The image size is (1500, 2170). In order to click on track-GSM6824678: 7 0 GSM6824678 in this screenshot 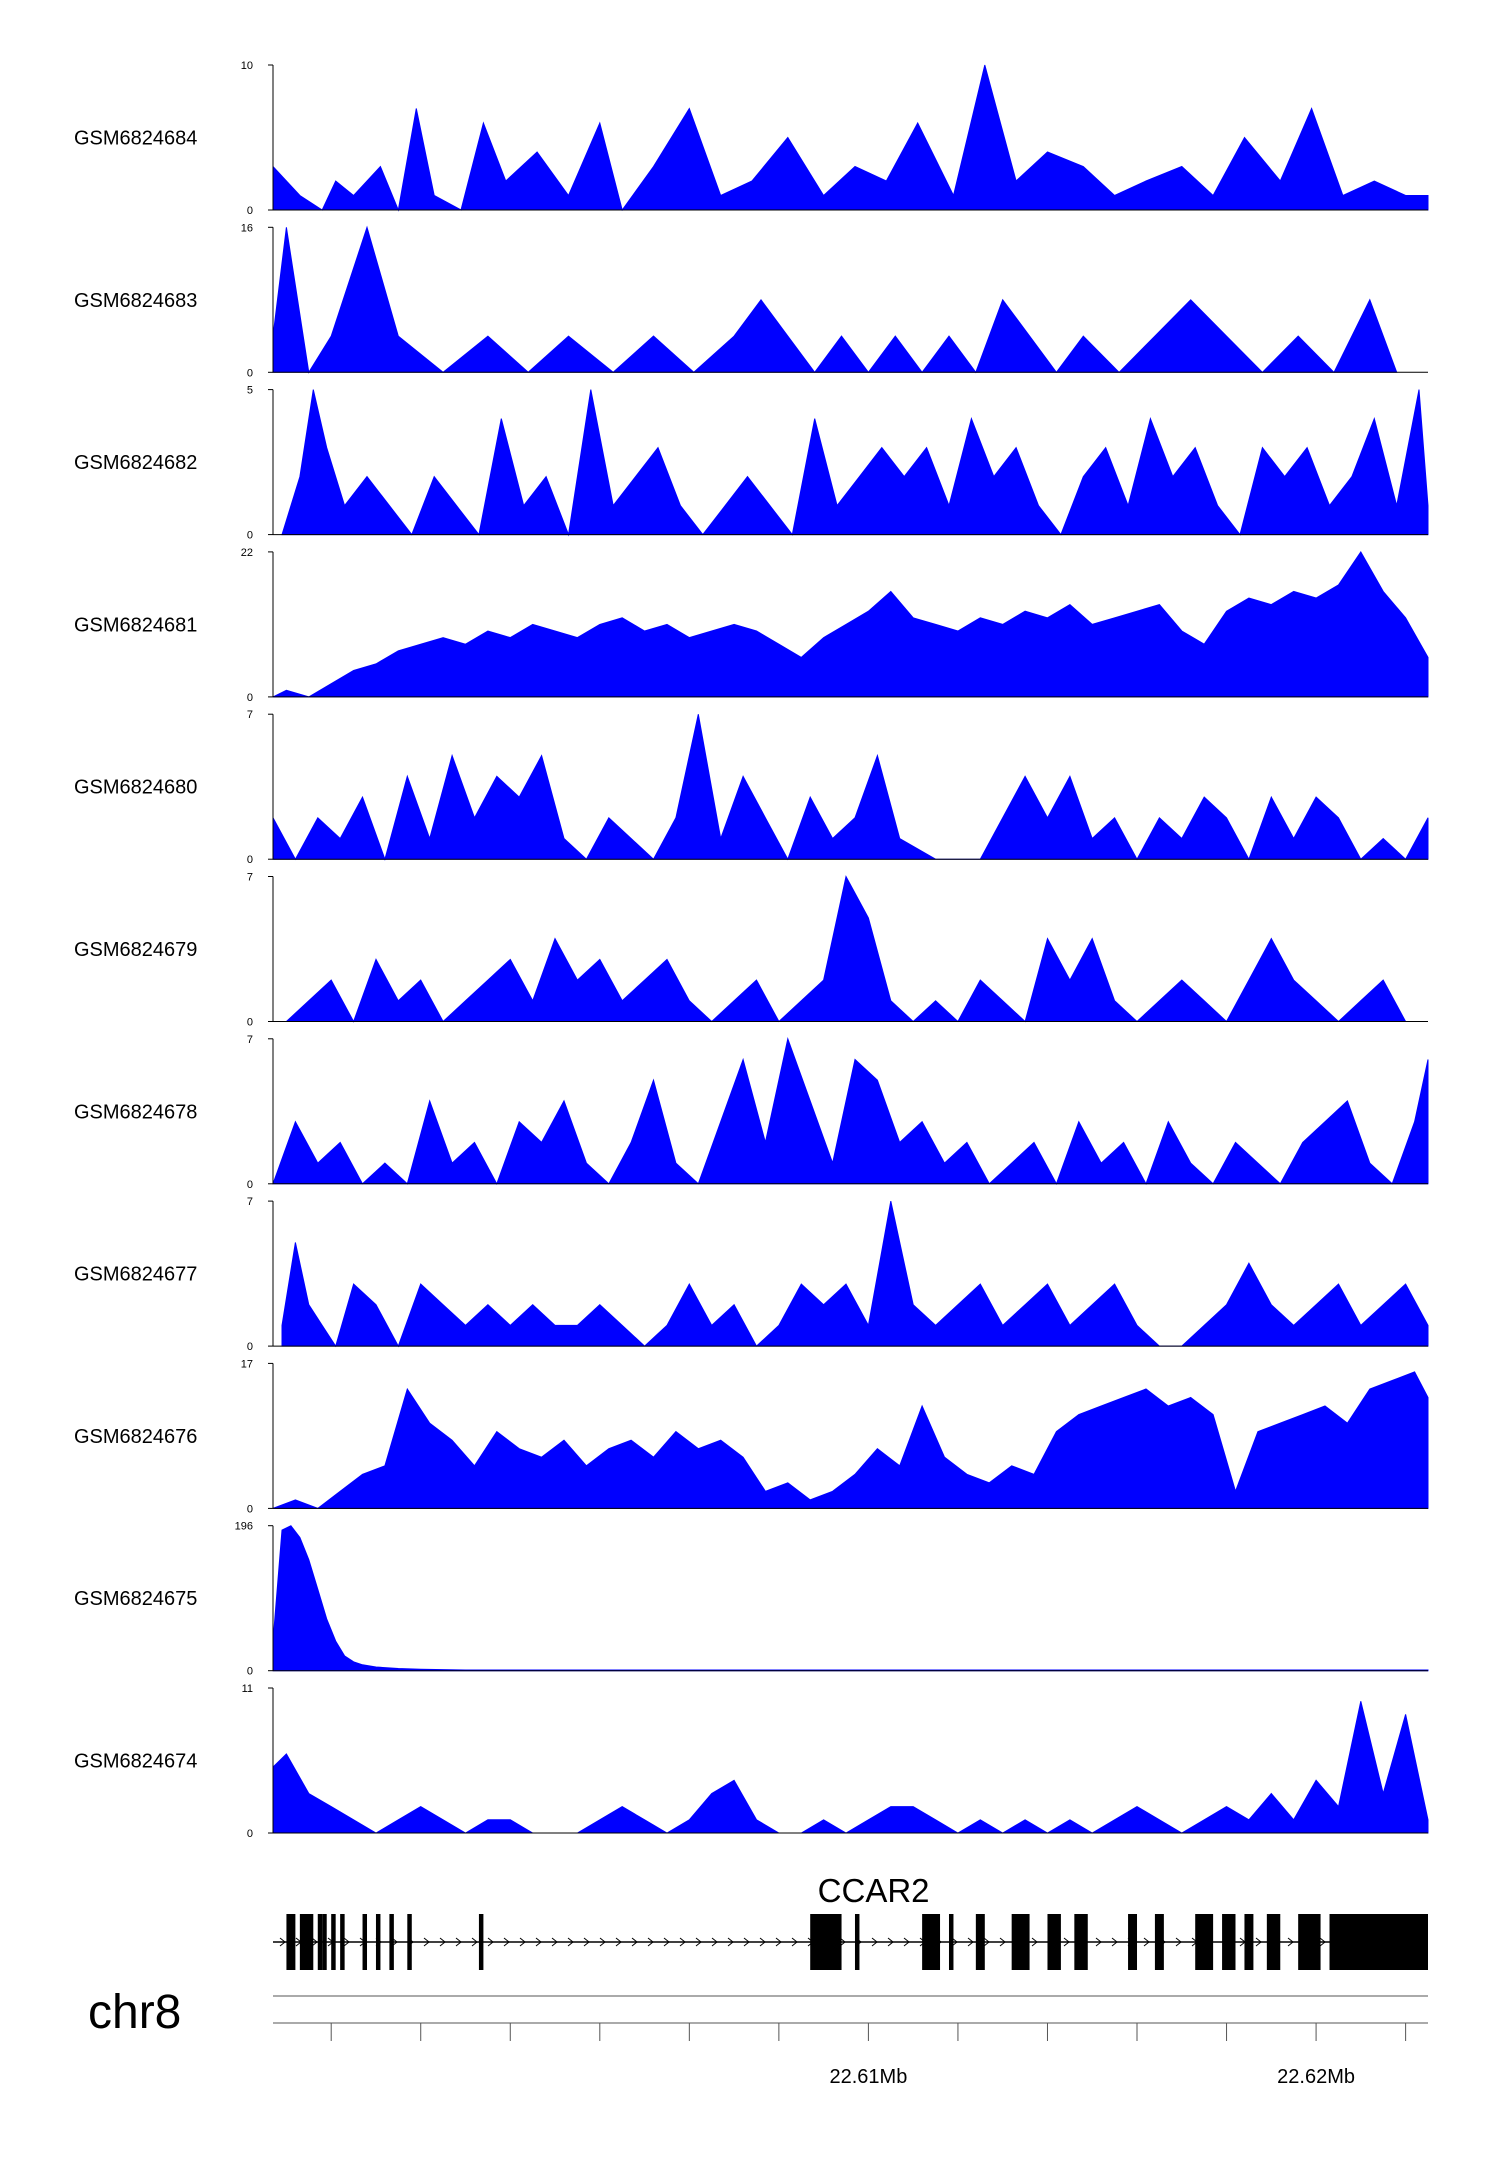, I will do `click(751, 1112)`.